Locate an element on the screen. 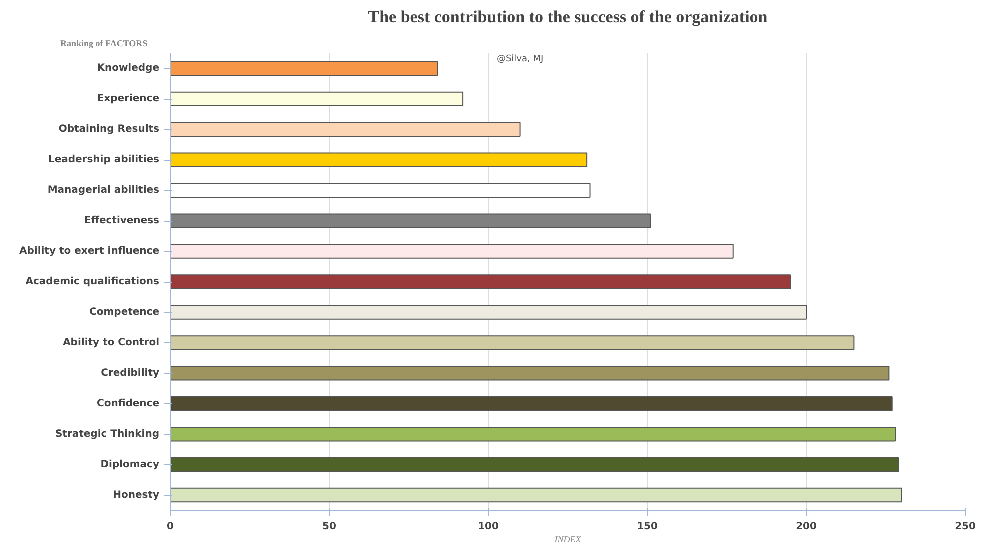  x-axis-title: INDEX is located at coordinates (568, 539).